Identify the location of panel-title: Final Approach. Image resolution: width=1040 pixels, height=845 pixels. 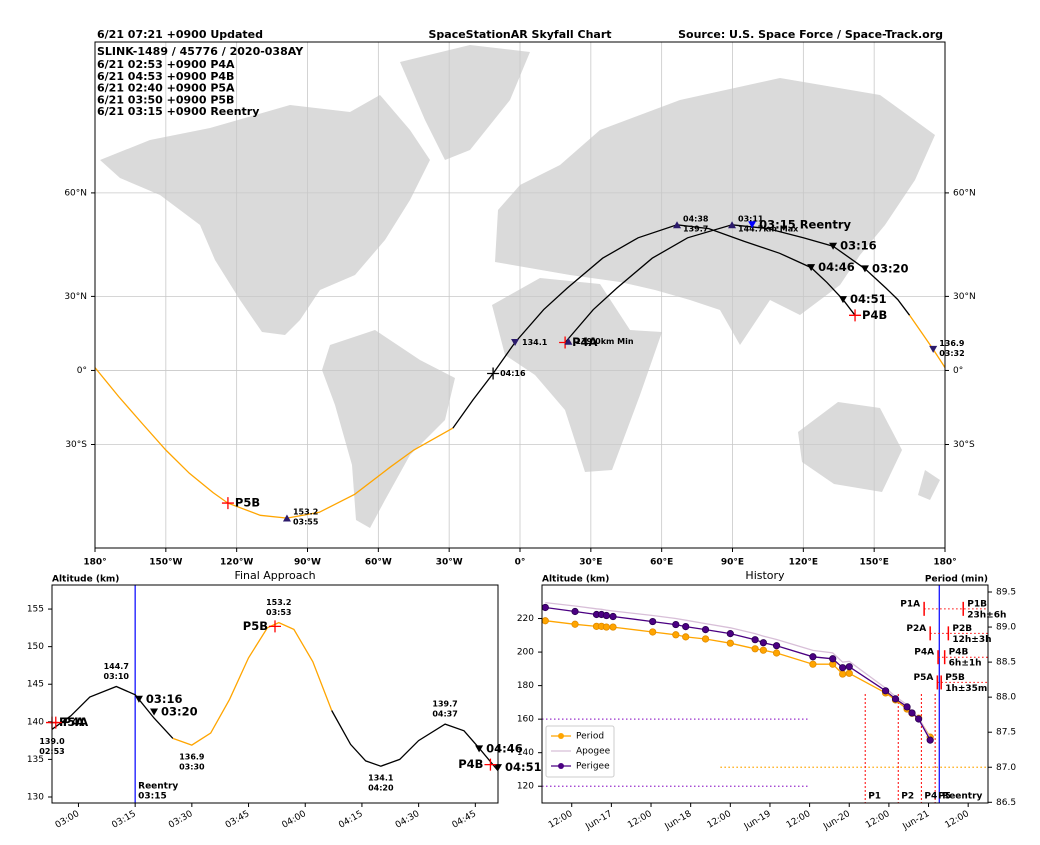
(274, 575).